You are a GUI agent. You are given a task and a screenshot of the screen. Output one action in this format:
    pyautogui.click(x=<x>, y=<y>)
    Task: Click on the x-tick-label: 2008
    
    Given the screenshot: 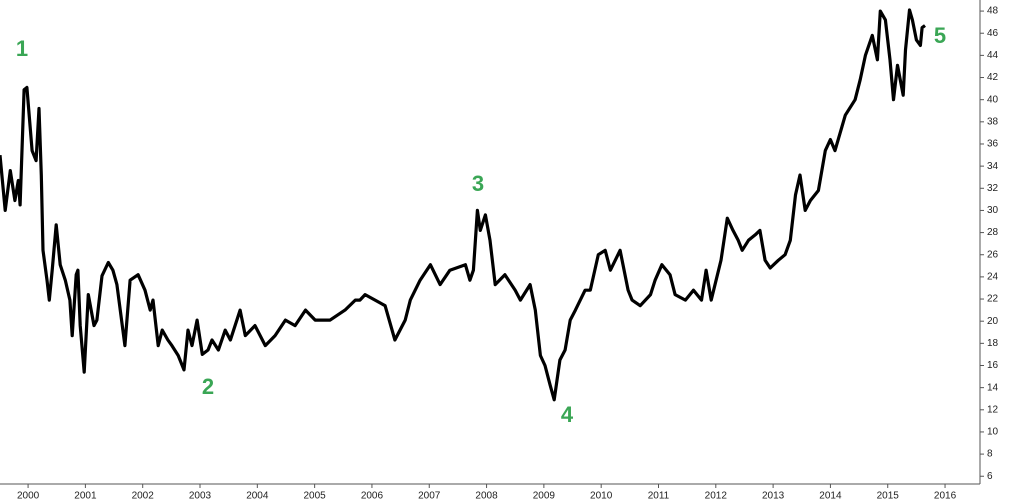 What is the action you would take?
    pyautogui.click(x=486, y=496)
    